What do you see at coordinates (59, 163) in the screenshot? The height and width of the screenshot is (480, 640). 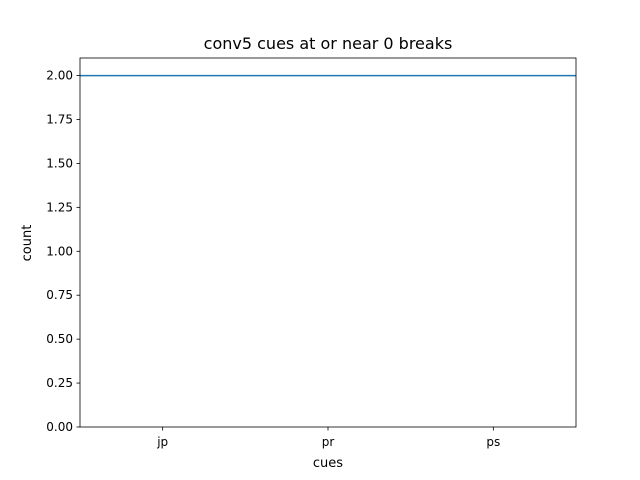 I see `y-tick-label-6: 1.50` at bounding box center [59, 163].